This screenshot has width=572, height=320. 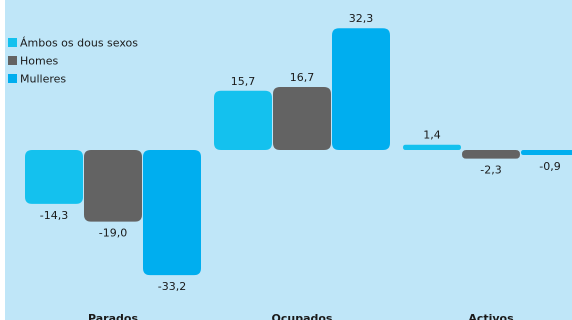 What do you see at coordinates (73, 61) in the screenshot?
I see `legend: Ámbos os dous sexos Homes Mulleres` at bounding box center [73, 61].